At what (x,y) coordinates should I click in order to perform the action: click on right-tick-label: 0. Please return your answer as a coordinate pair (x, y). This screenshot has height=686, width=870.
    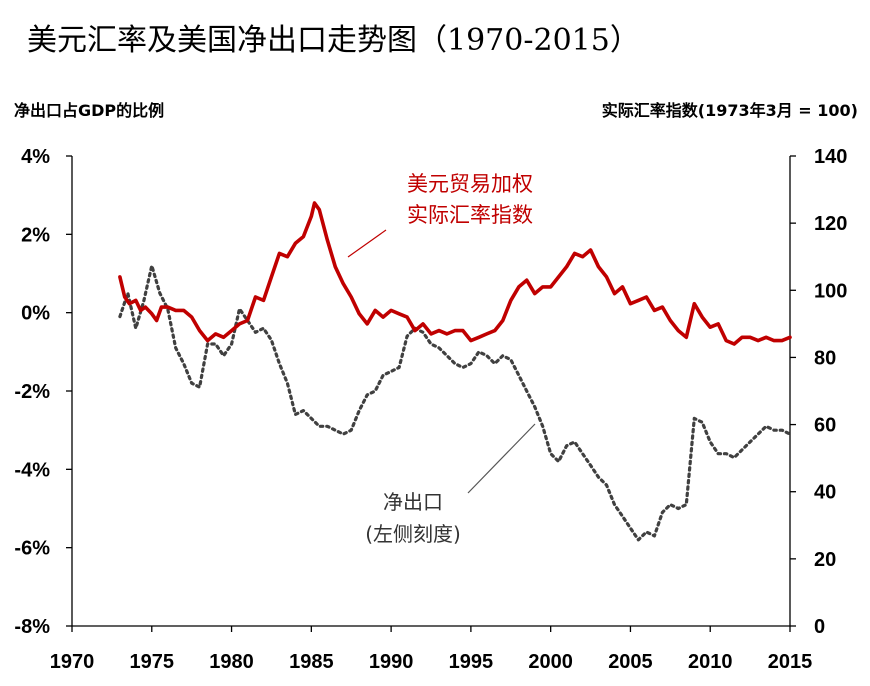
    Looking at the image, I should click on (819, 627).